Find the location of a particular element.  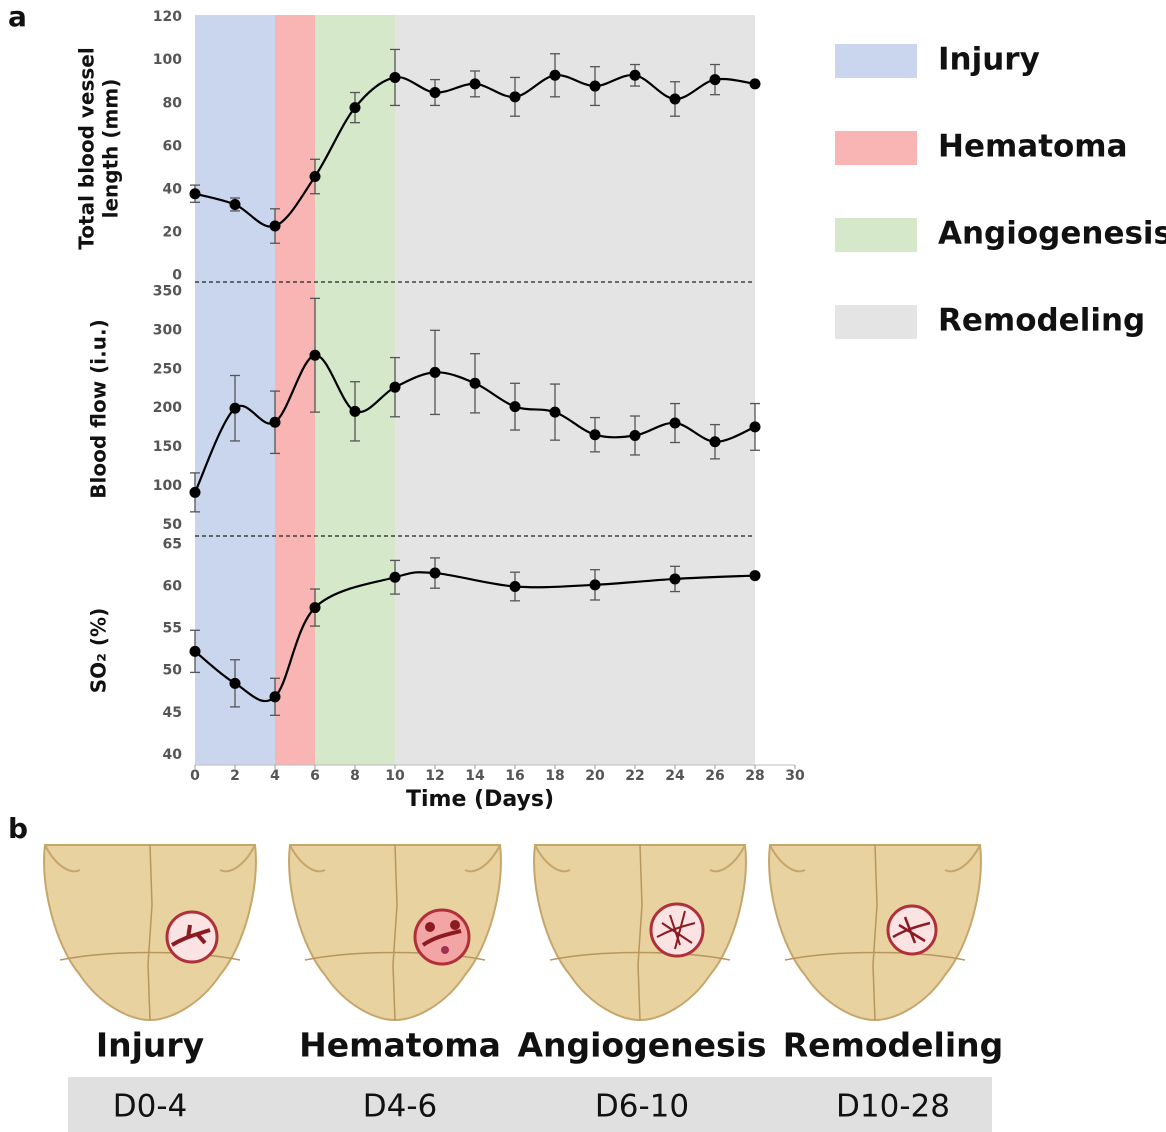

legend-label: Remodeling is located at coordinates (1041, 321).